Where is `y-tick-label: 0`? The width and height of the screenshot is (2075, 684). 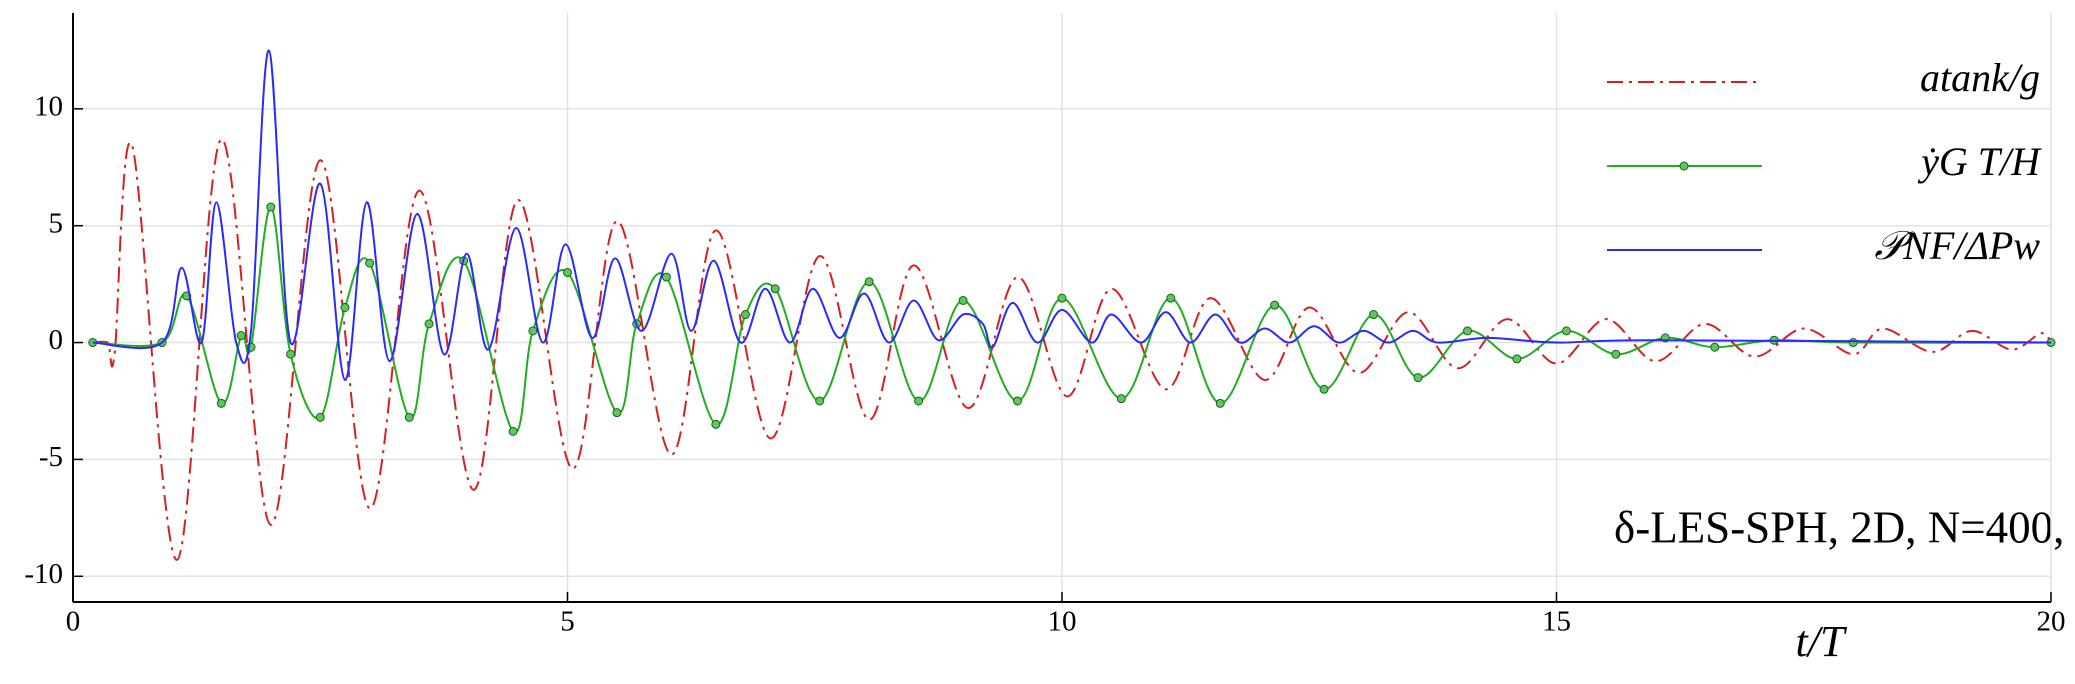
y-tick-label: 0 is located at coordinates (56, 340).